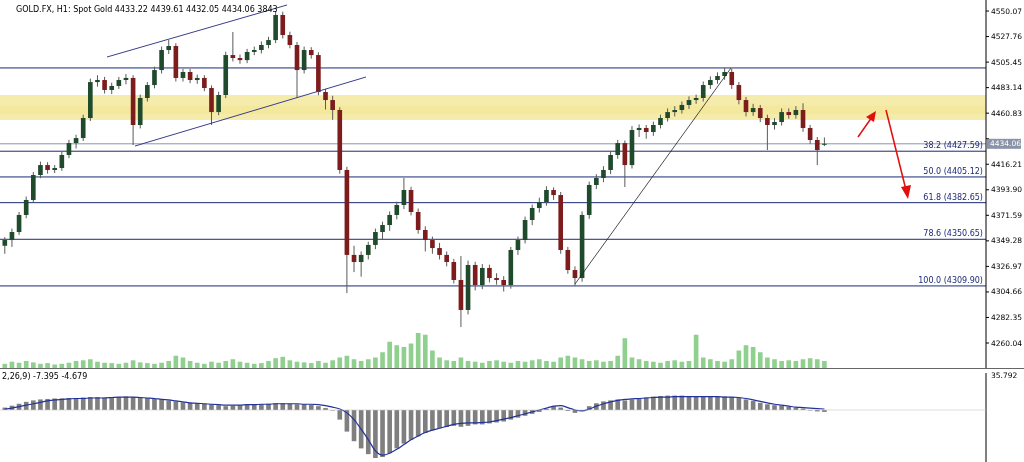 This screenshot has height=462, width=1024. What do you see at coordinates (45, 376) in the screenshot?
I see `chart-title: 2,26,9) -7.395 -4.679` at bounding box center [45, 376].